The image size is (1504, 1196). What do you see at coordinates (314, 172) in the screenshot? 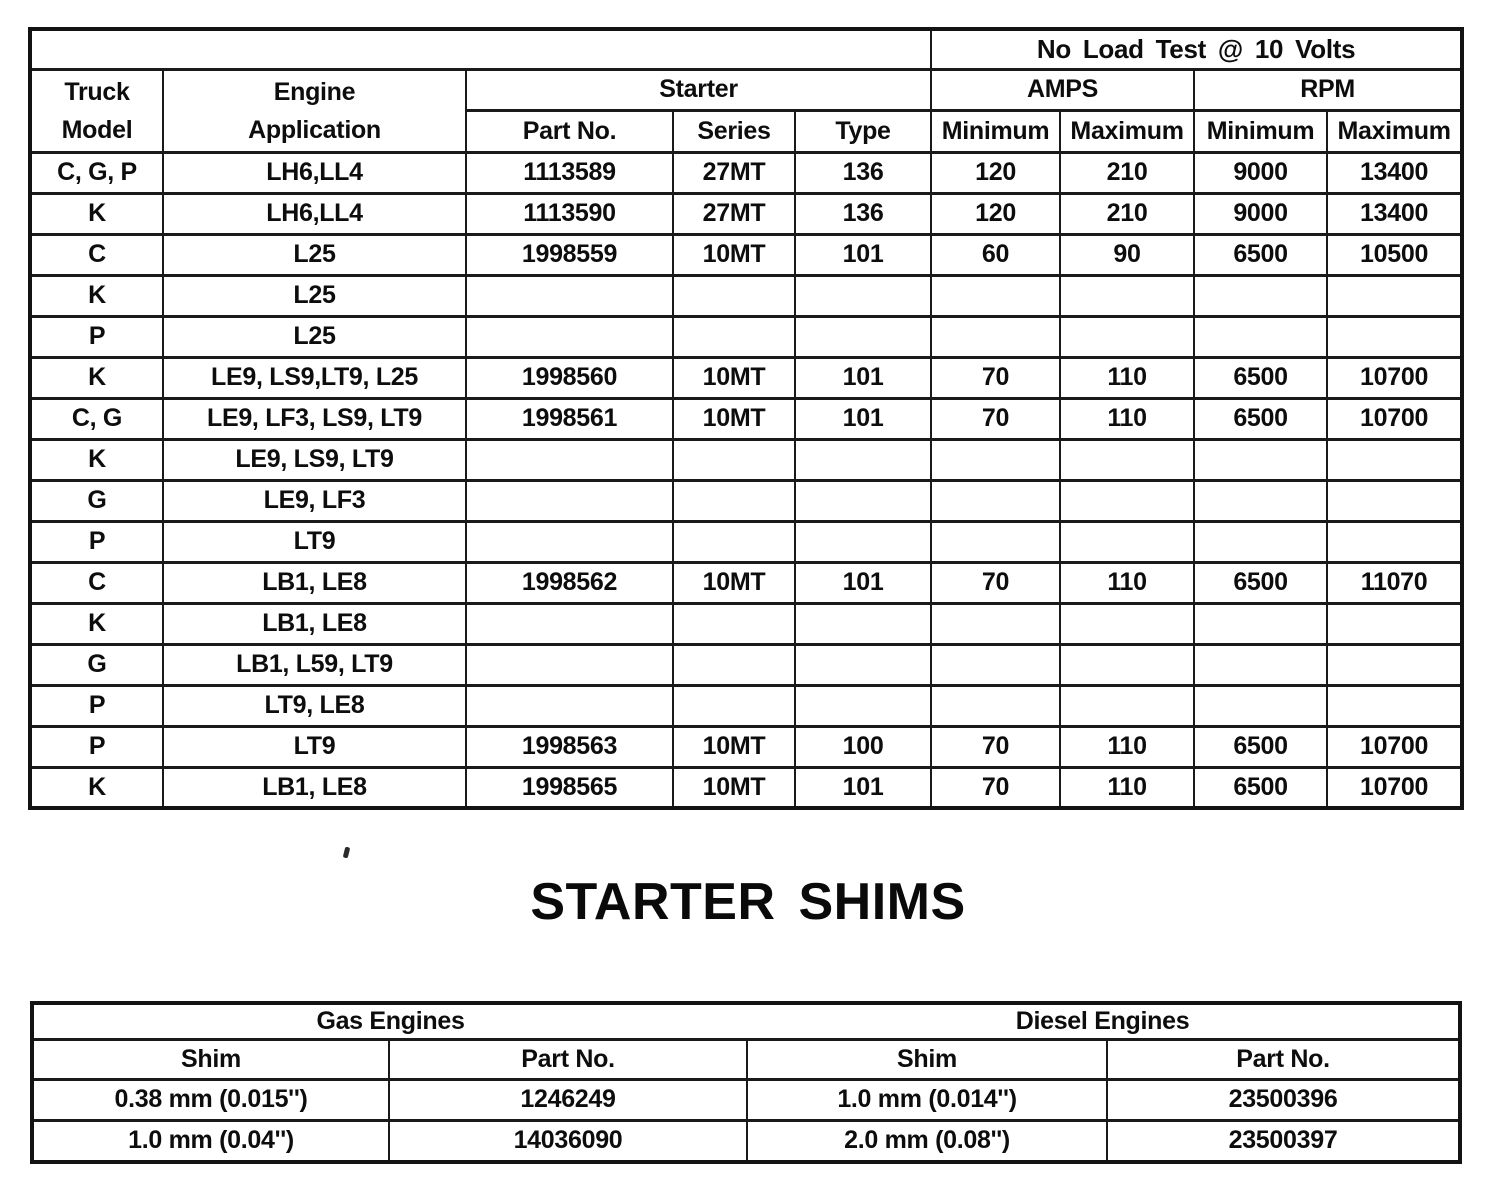
I see `engine-application-cell: LH6,LL4` at bounding box center [314, 172].